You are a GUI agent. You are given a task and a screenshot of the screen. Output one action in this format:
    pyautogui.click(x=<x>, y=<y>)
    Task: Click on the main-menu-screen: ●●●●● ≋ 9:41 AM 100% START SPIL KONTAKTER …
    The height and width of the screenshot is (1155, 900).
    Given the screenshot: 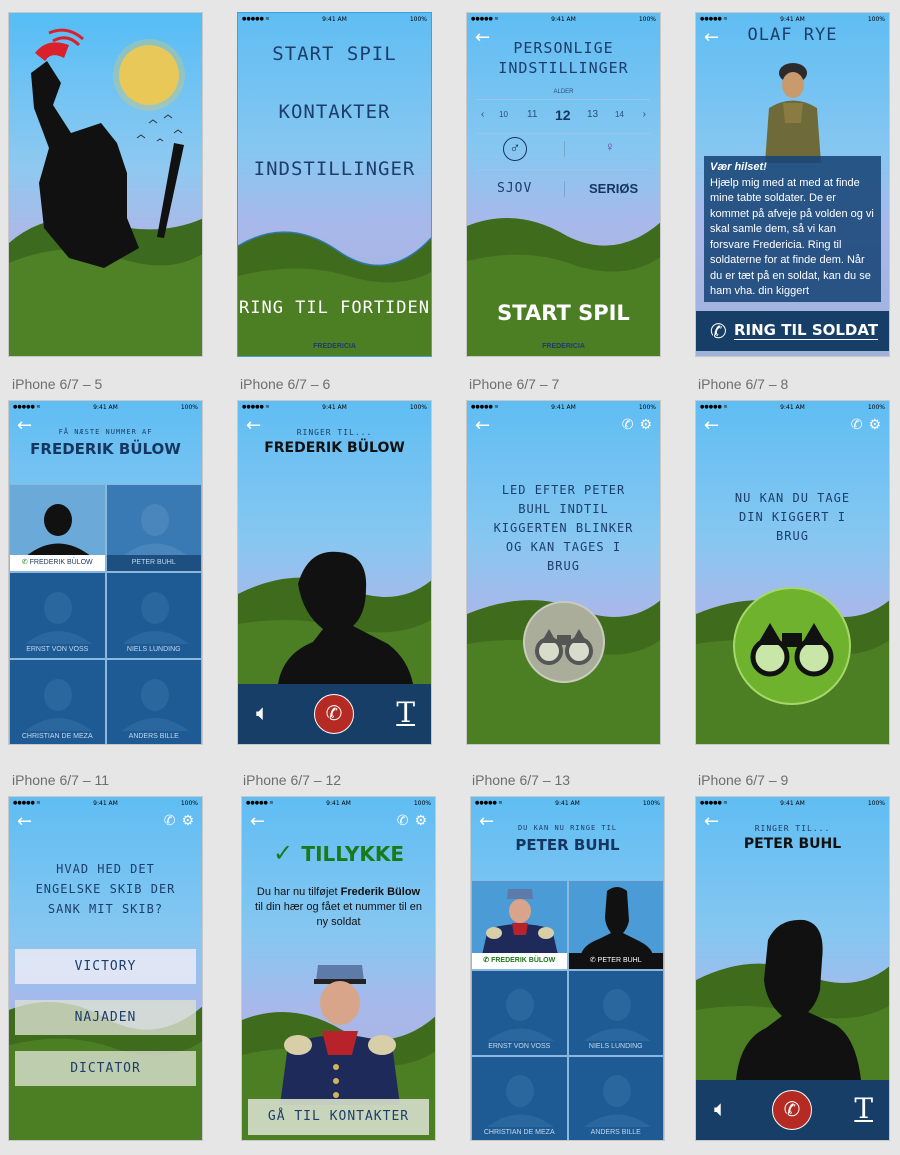 What is the action you would take?
    pyautogui.click(x=334, y=184)
    